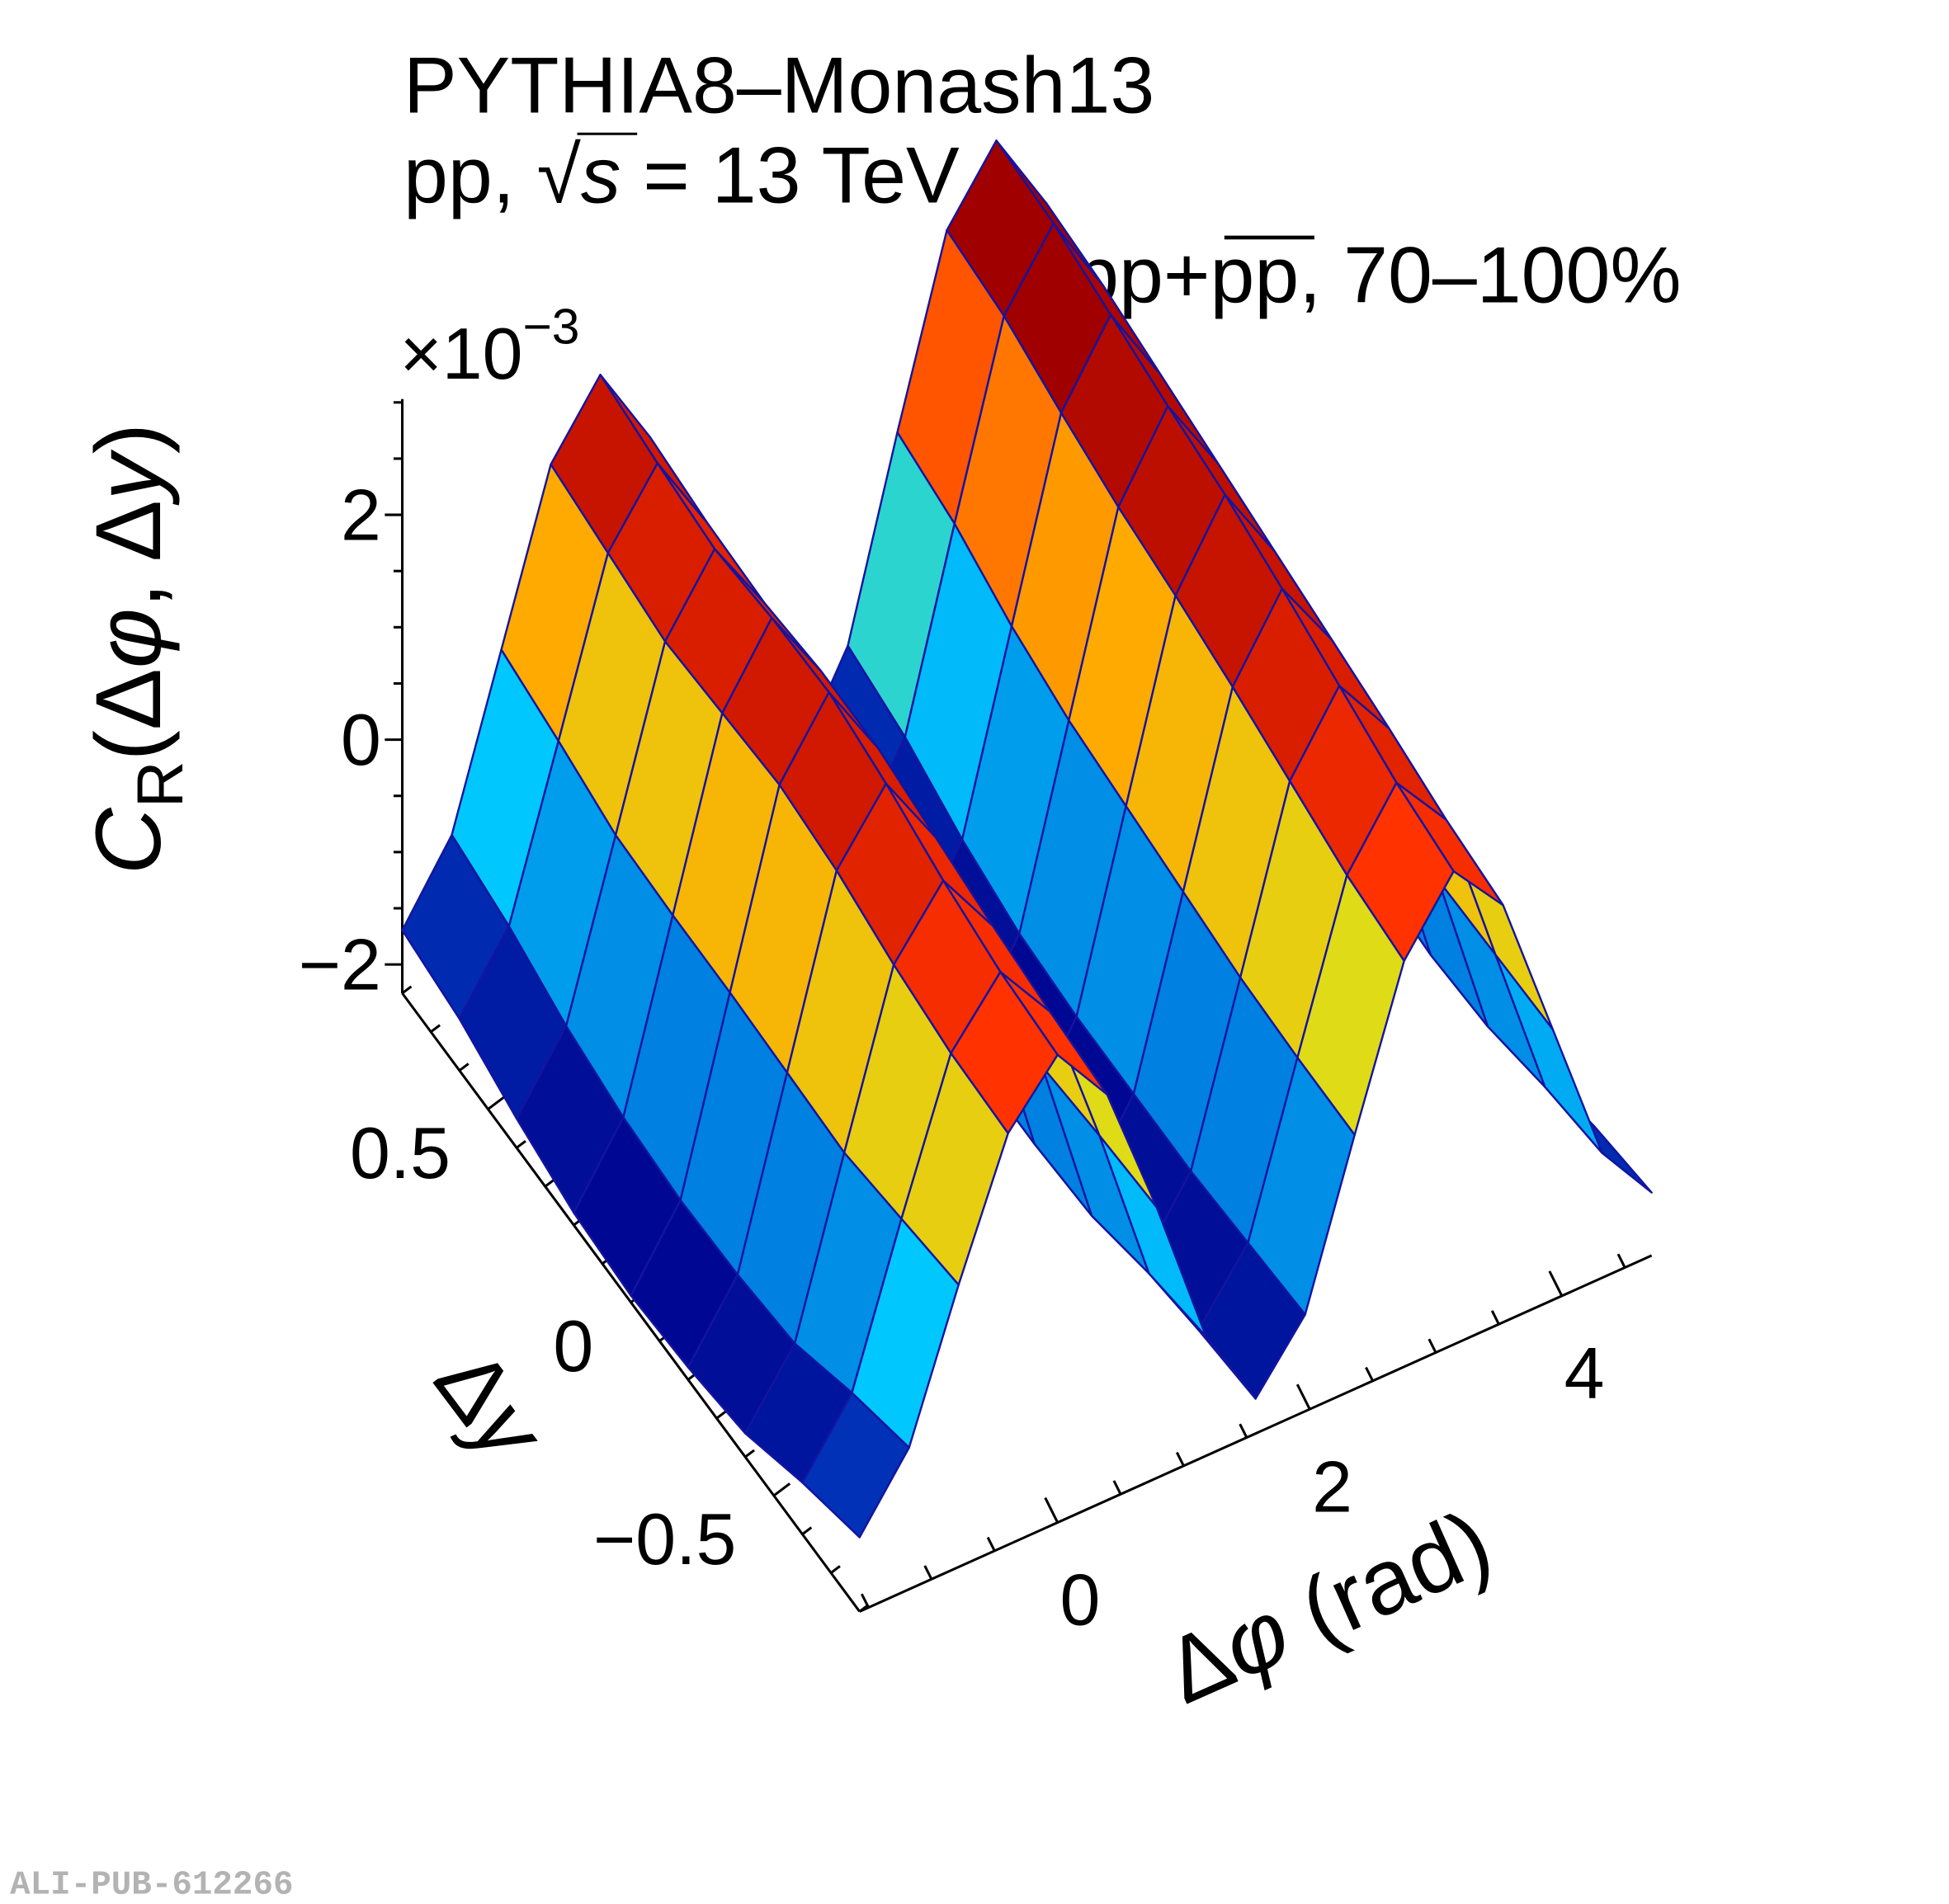 This screenshot has width=1949, height=1904. Describe the element at coordinates (490, 1407) in the screenshot. I see `y-axis-title: Δy` at that location.